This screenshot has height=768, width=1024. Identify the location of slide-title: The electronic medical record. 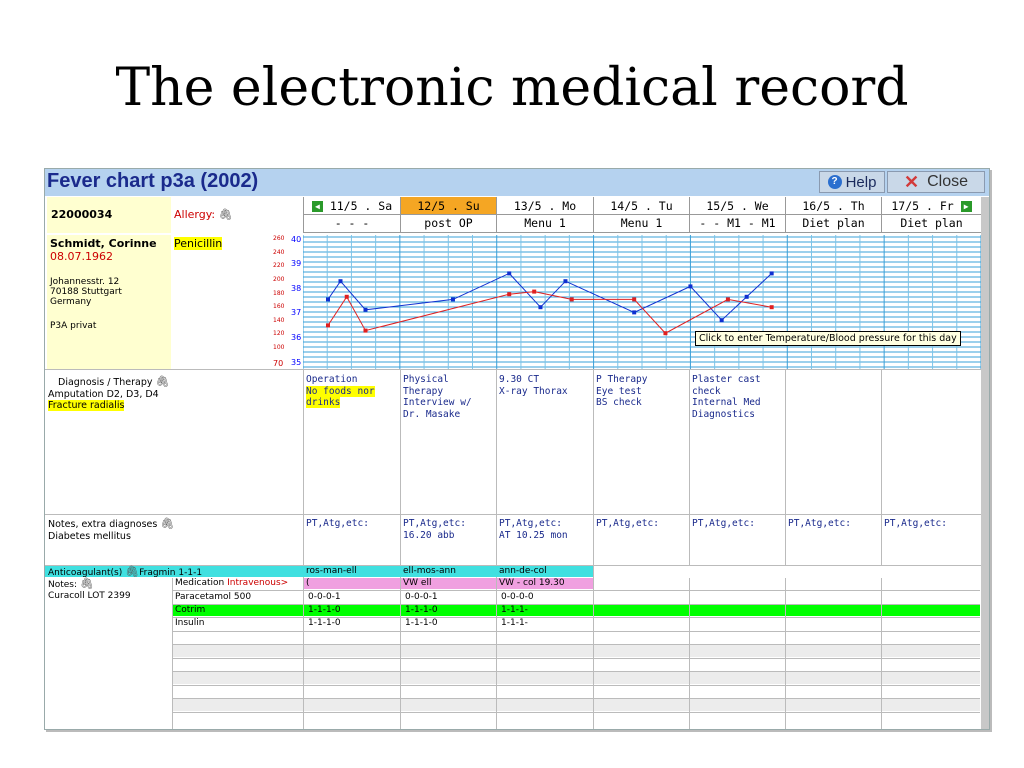
(512, 88).